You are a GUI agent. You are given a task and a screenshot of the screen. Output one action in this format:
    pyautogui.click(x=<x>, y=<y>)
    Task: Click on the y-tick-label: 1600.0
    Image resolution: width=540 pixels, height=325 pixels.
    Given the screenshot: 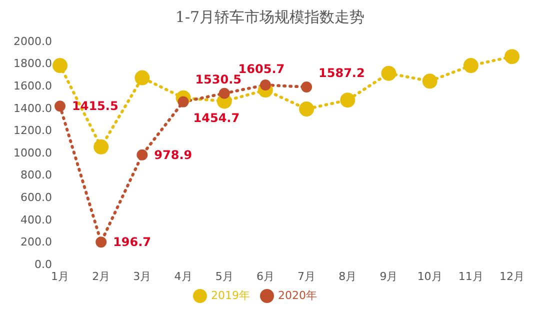 What is the action you would take?
    pyautogui.click(x=33, y=86)
    